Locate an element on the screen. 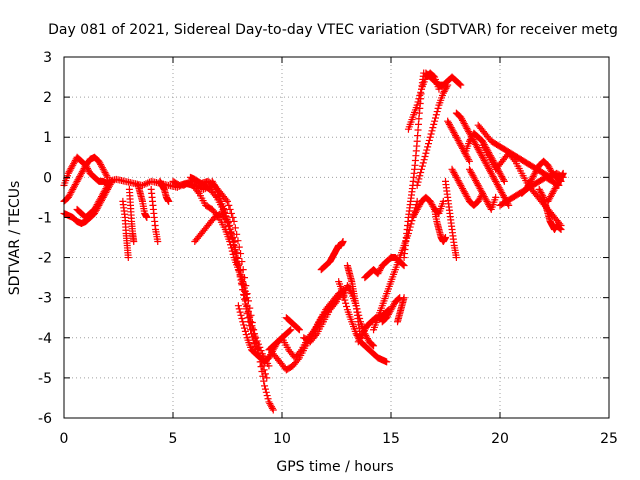  y-axis-label: SDTVAR / TECUs is located at coordinates (15, 238).